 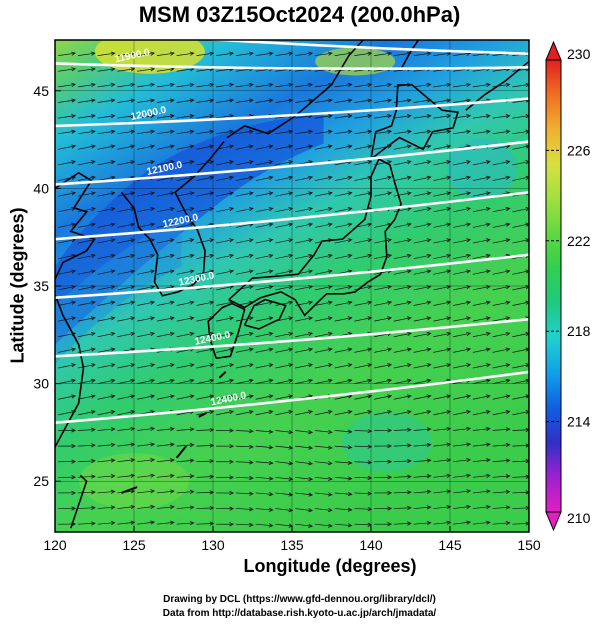 I want to click on colorbar-label: 226, so click(x=579, y=150).